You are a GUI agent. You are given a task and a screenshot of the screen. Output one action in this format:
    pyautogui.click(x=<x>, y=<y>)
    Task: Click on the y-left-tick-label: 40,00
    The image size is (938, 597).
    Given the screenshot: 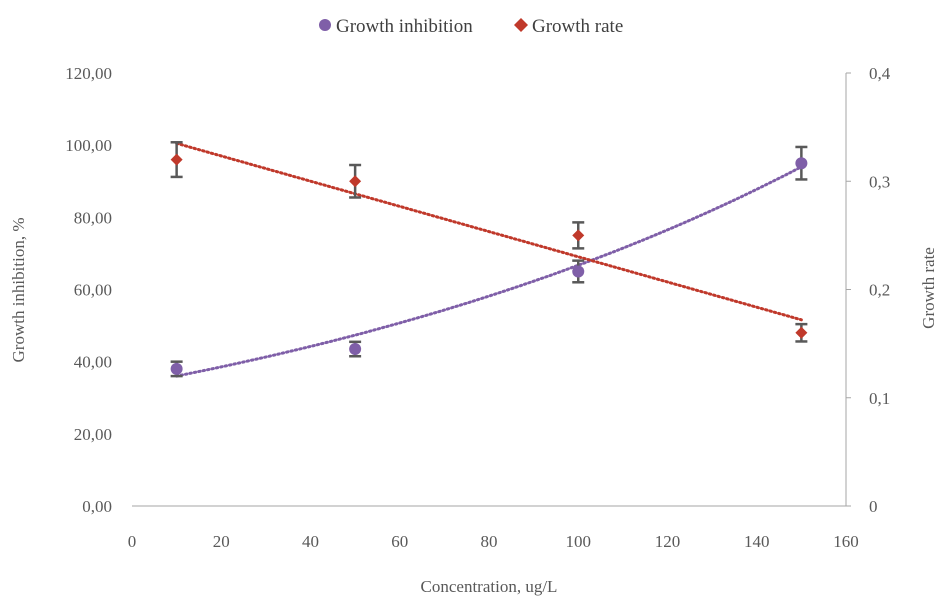 What is the action you would take?
    pyautogui.click(x=93, y=362)
    